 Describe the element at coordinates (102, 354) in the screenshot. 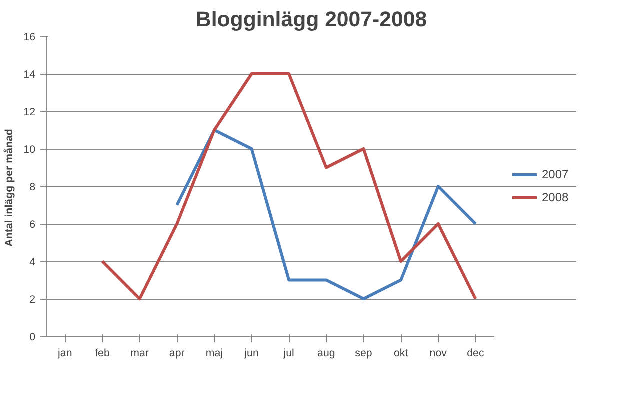

I see `x-tick-label: feb` at that location.